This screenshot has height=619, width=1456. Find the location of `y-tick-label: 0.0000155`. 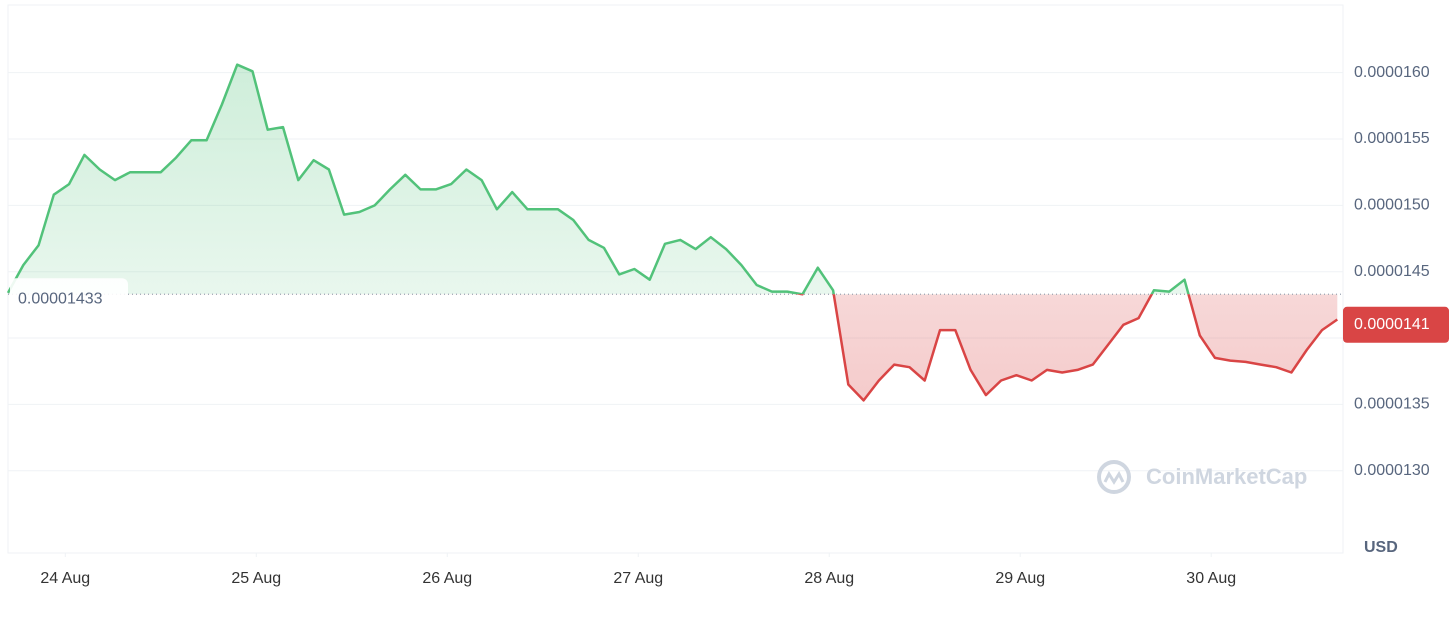

y-tick-label: 0.0000155 is located at coordinates (1392, 138).